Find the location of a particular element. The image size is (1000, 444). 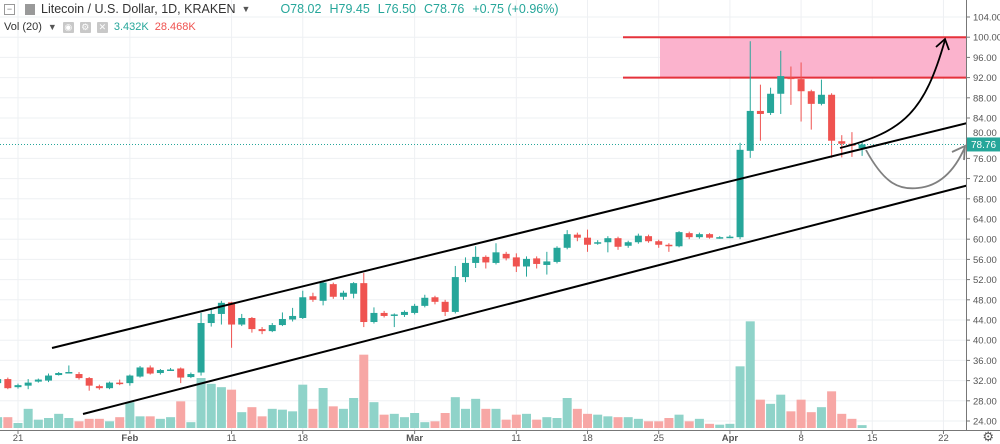

close-icon: ✕ is located at coordinates (102, 27).